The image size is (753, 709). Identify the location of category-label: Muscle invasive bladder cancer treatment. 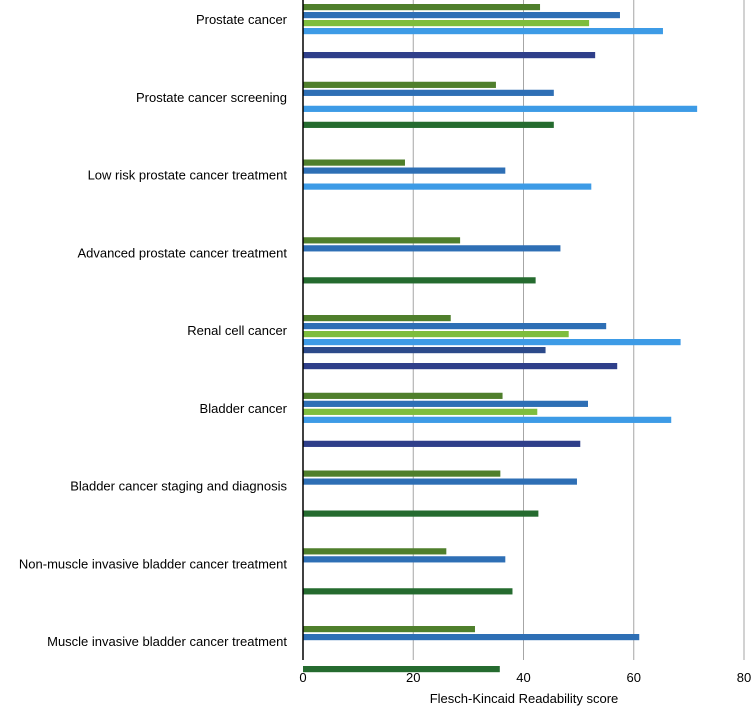
(167, 641).